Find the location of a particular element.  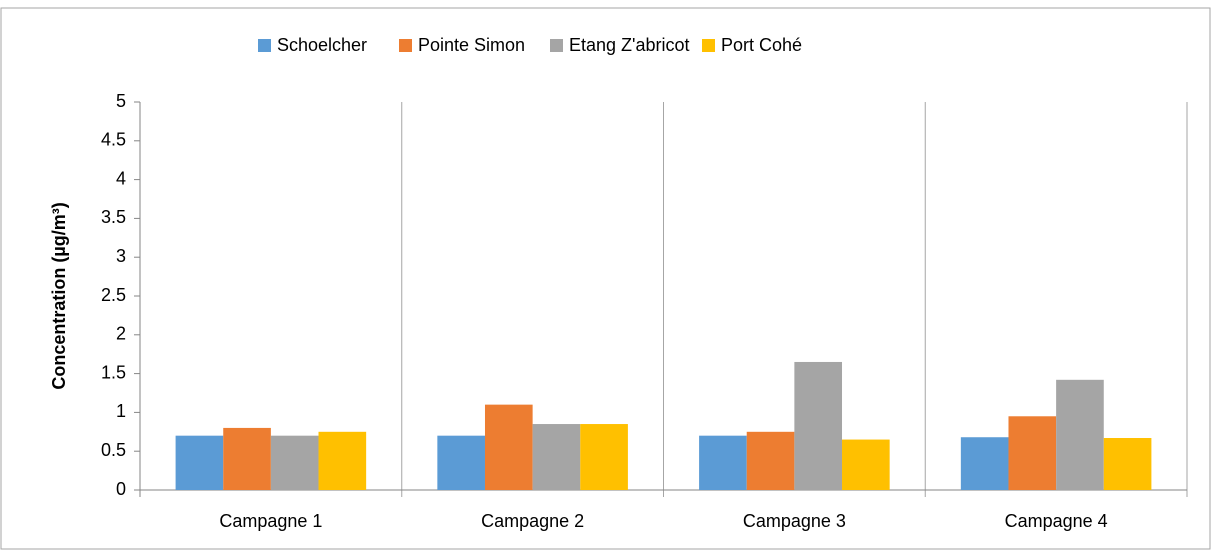

legend-label: Pointe Simon is located at coordinates (471, 45).